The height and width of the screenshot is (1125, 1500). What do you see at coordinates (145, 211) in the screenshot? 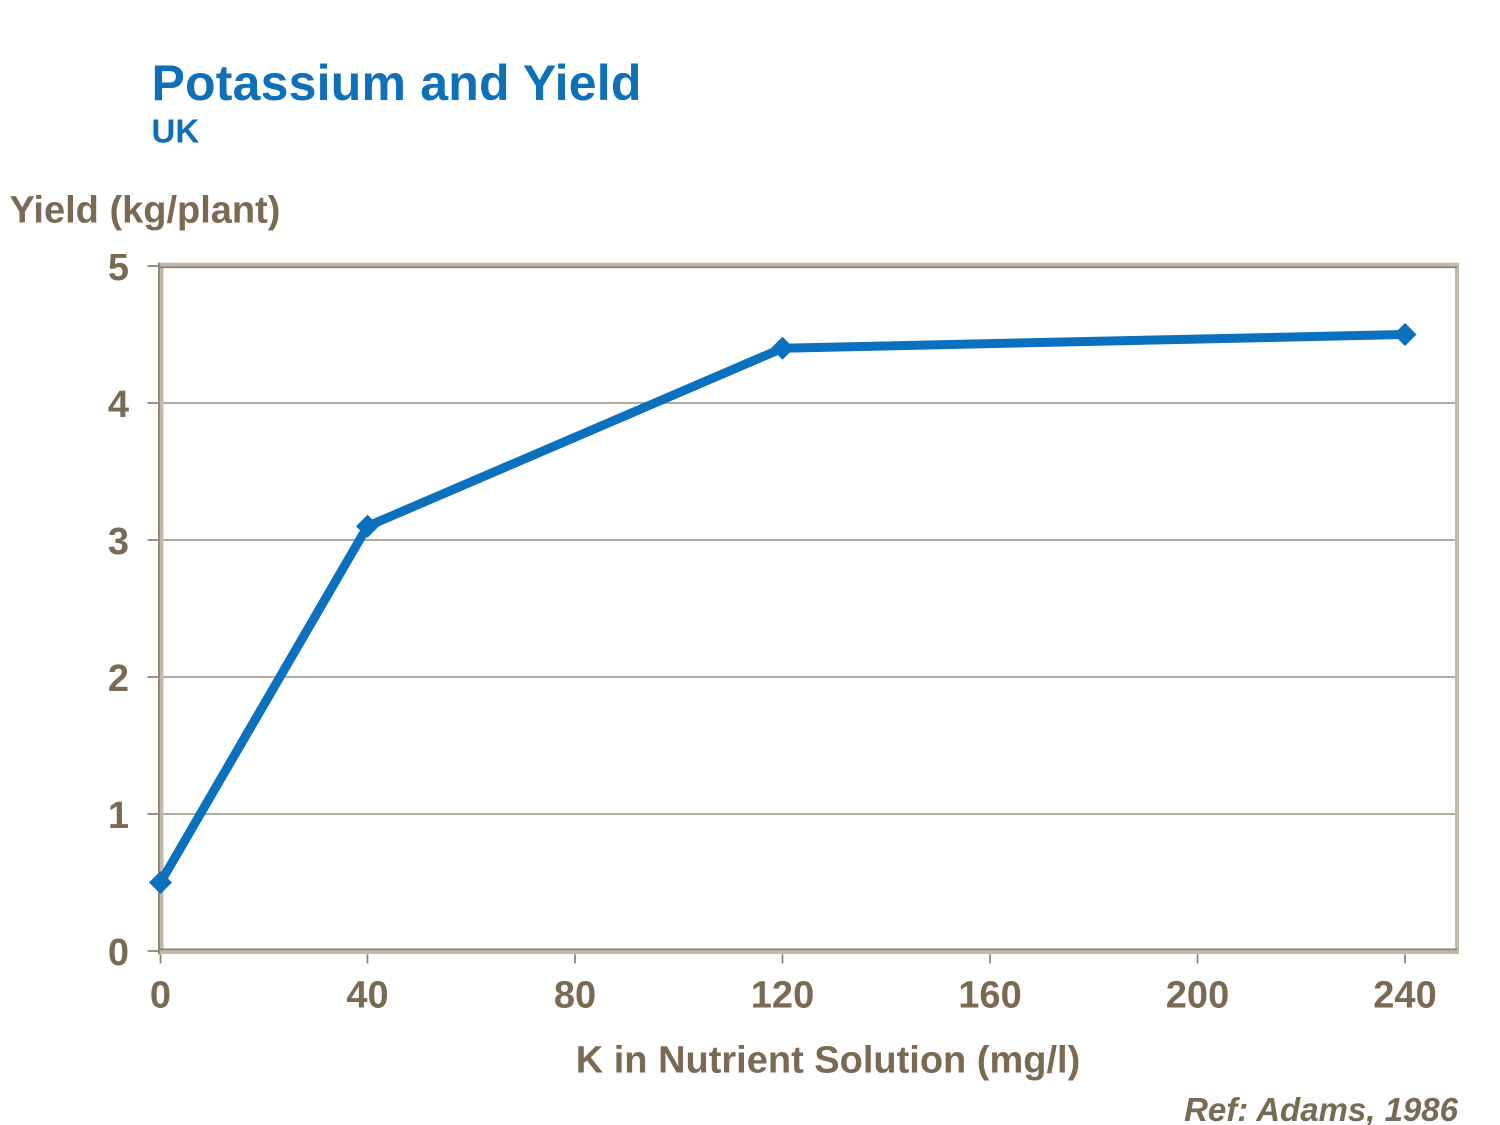
I see `svg-text: Yield (kg/plant)` at bounding box center [145, 211].